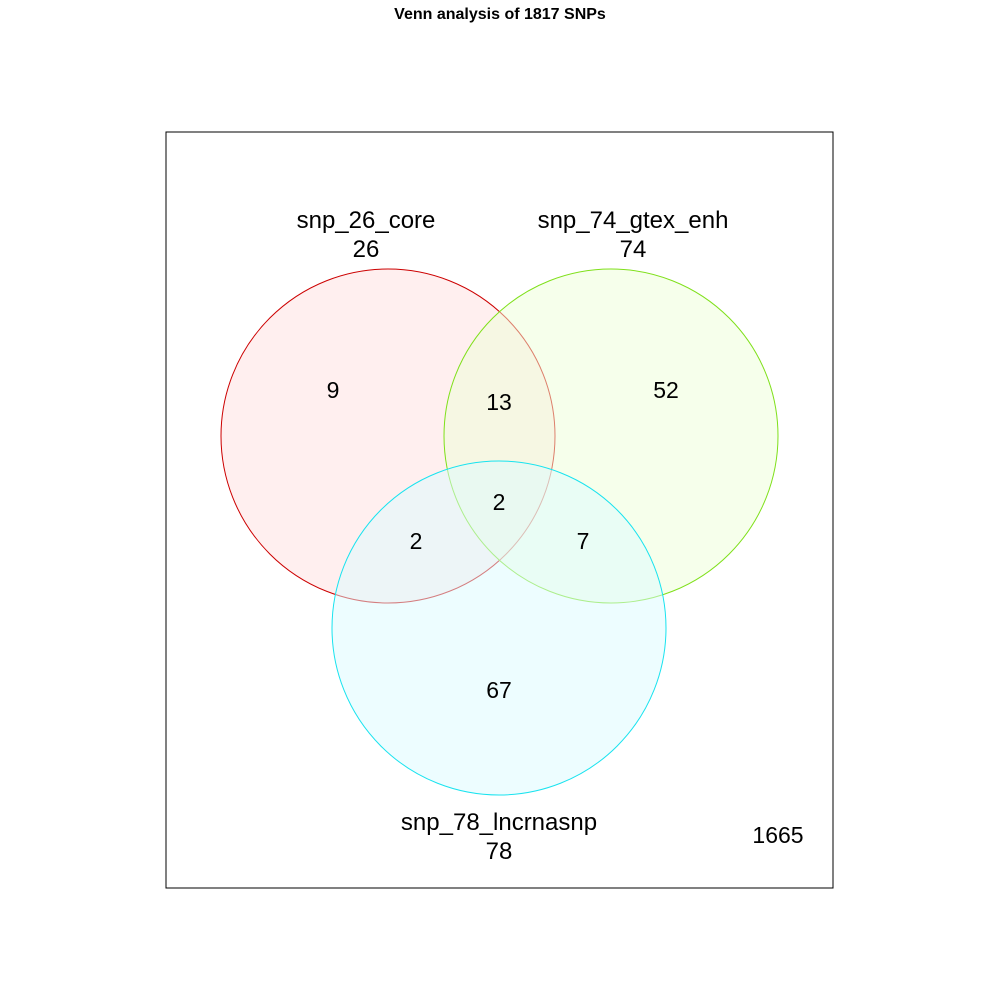  I want to click on set-label-gtex: snp_74_gtex_enh, so click(633, 220).